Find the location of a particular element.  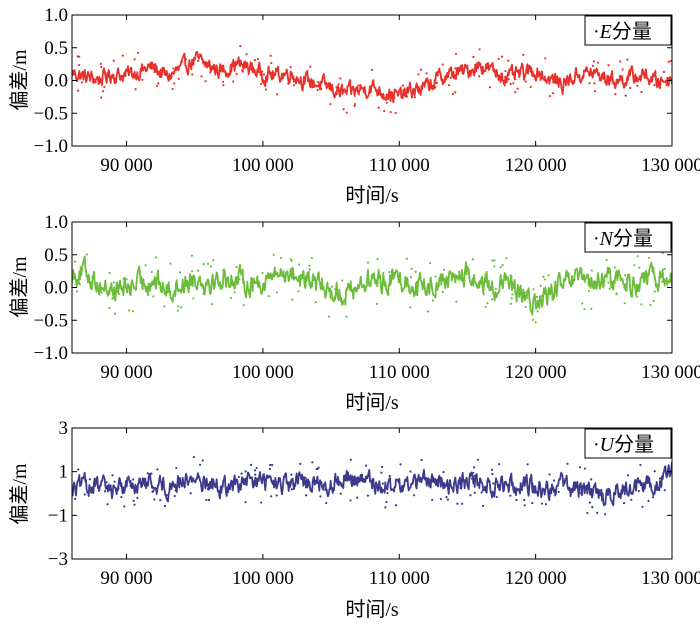

series-line-e is located at coordinates (372, 77).